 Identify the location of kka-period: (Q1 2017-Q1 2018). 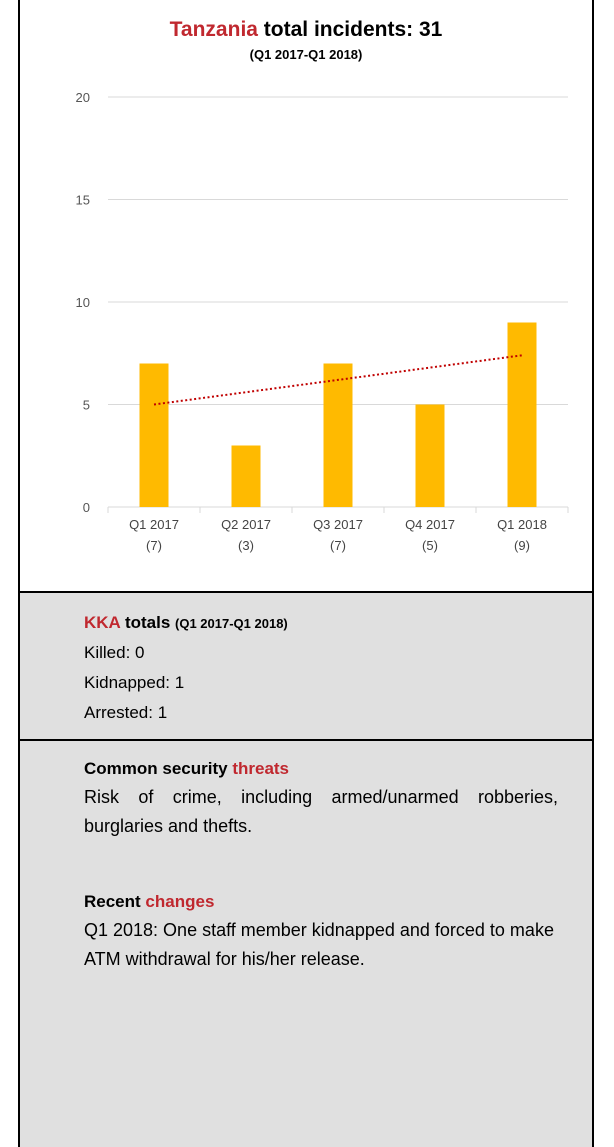
(231, 623).